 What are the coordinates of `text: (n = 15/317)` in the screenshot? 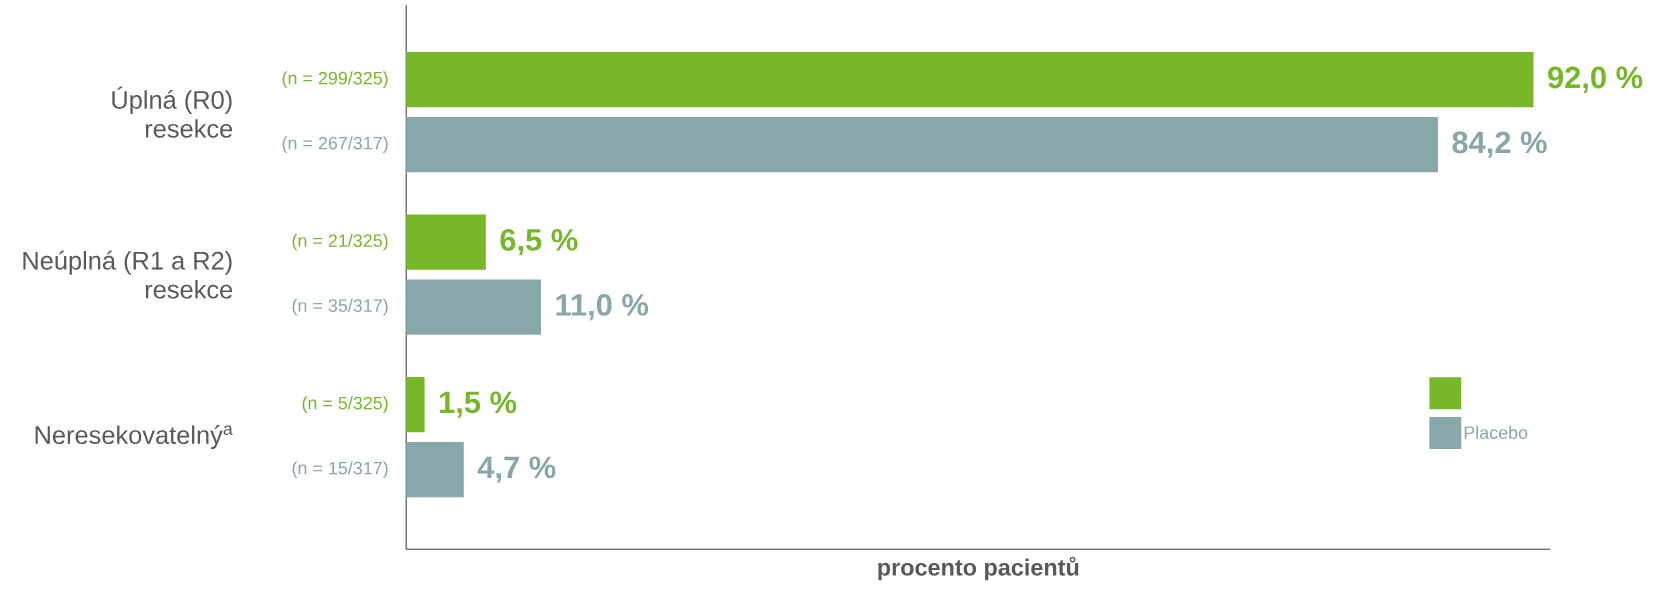 It's located at (340, 469).